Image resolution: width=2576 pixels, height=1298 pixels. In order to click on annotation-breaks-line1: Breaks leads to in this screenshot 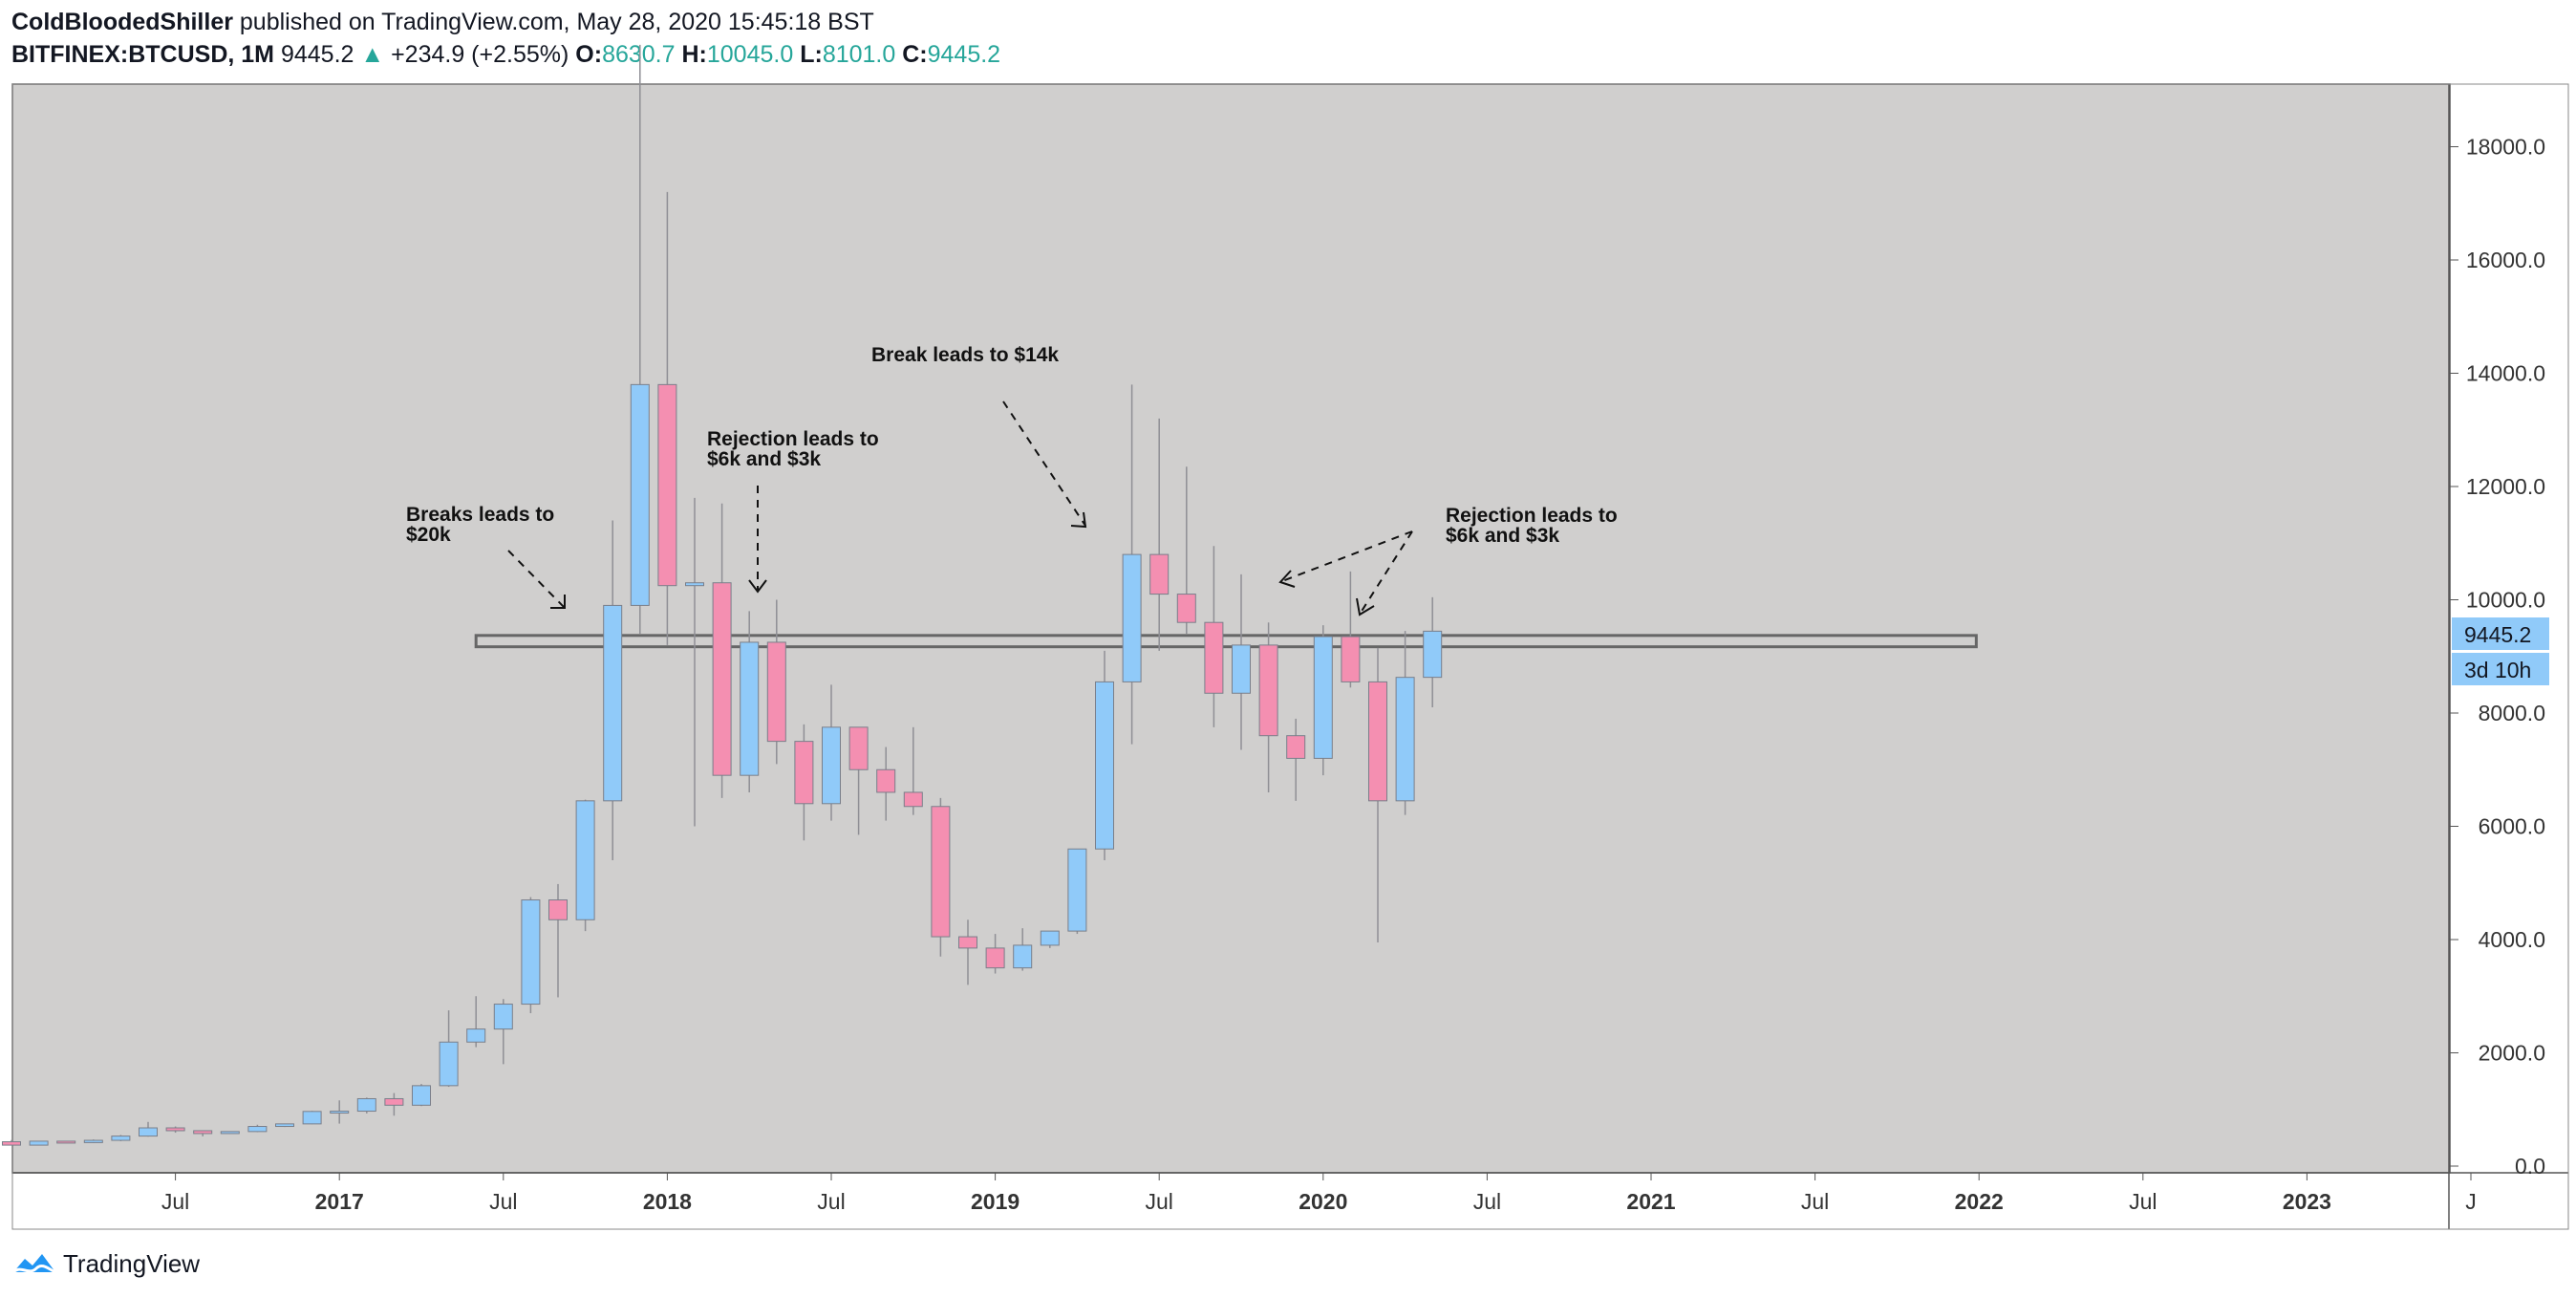, I will do `click(480, 515)`.